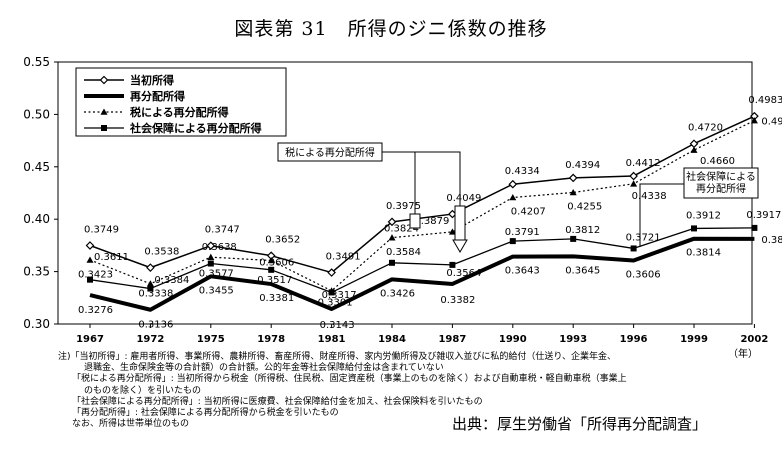 Image resolution: width=782 pixels, height=450 pixels. I want to click on legend-label: 再分配所得, so click(157, 96).